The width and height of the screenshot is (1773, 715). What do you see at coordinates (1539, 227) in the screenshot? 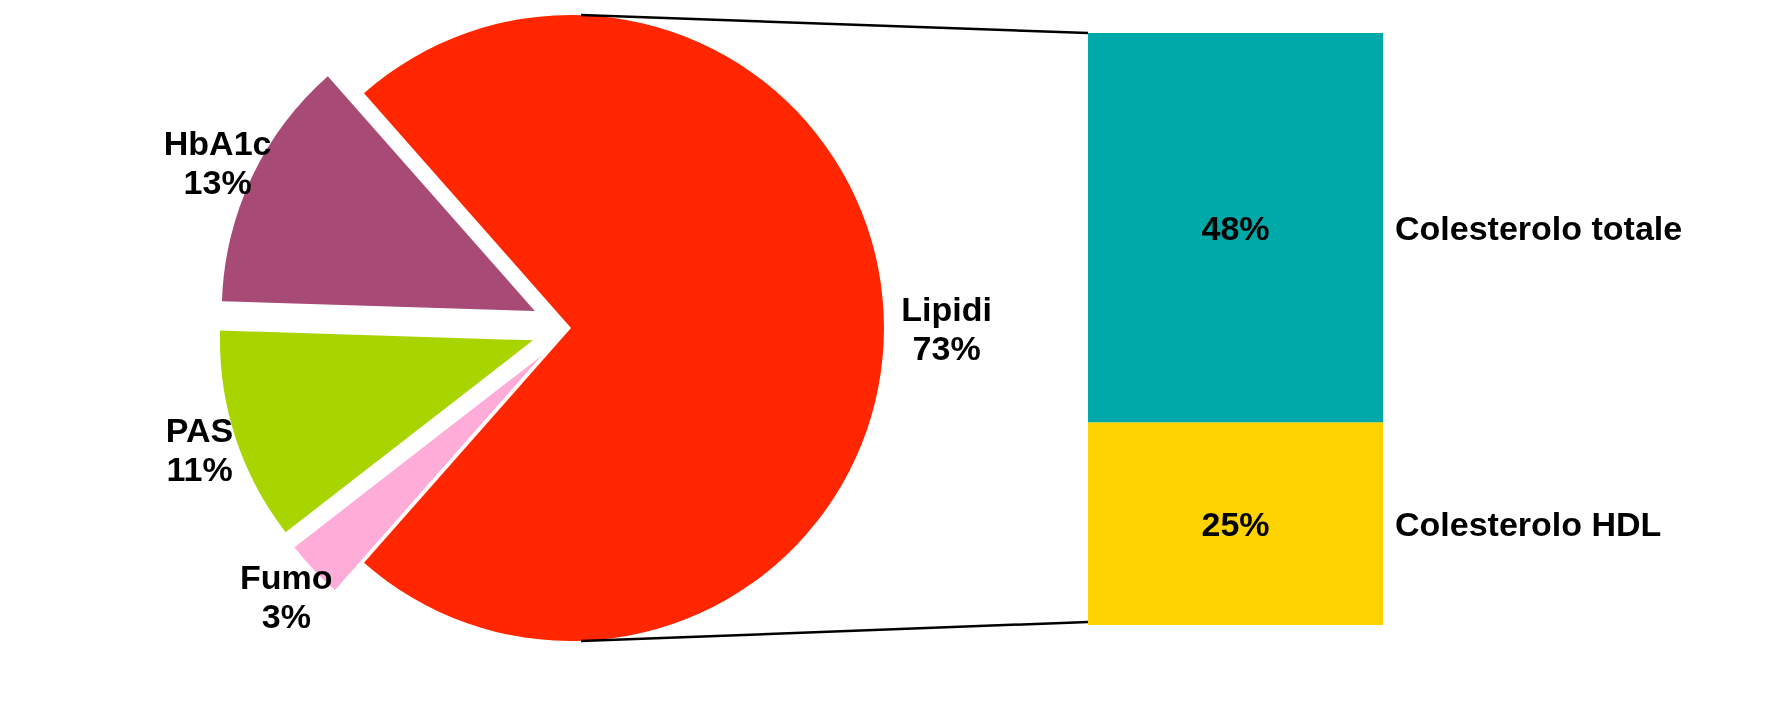
I see `series-label: Colesterolo totale` at bounding box center [1539, 227].